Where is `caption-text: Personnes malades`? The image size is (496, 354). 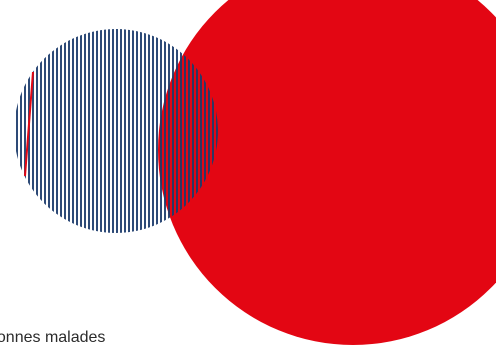
caption-text: Personnes malades is located at coordinates (53, 337).